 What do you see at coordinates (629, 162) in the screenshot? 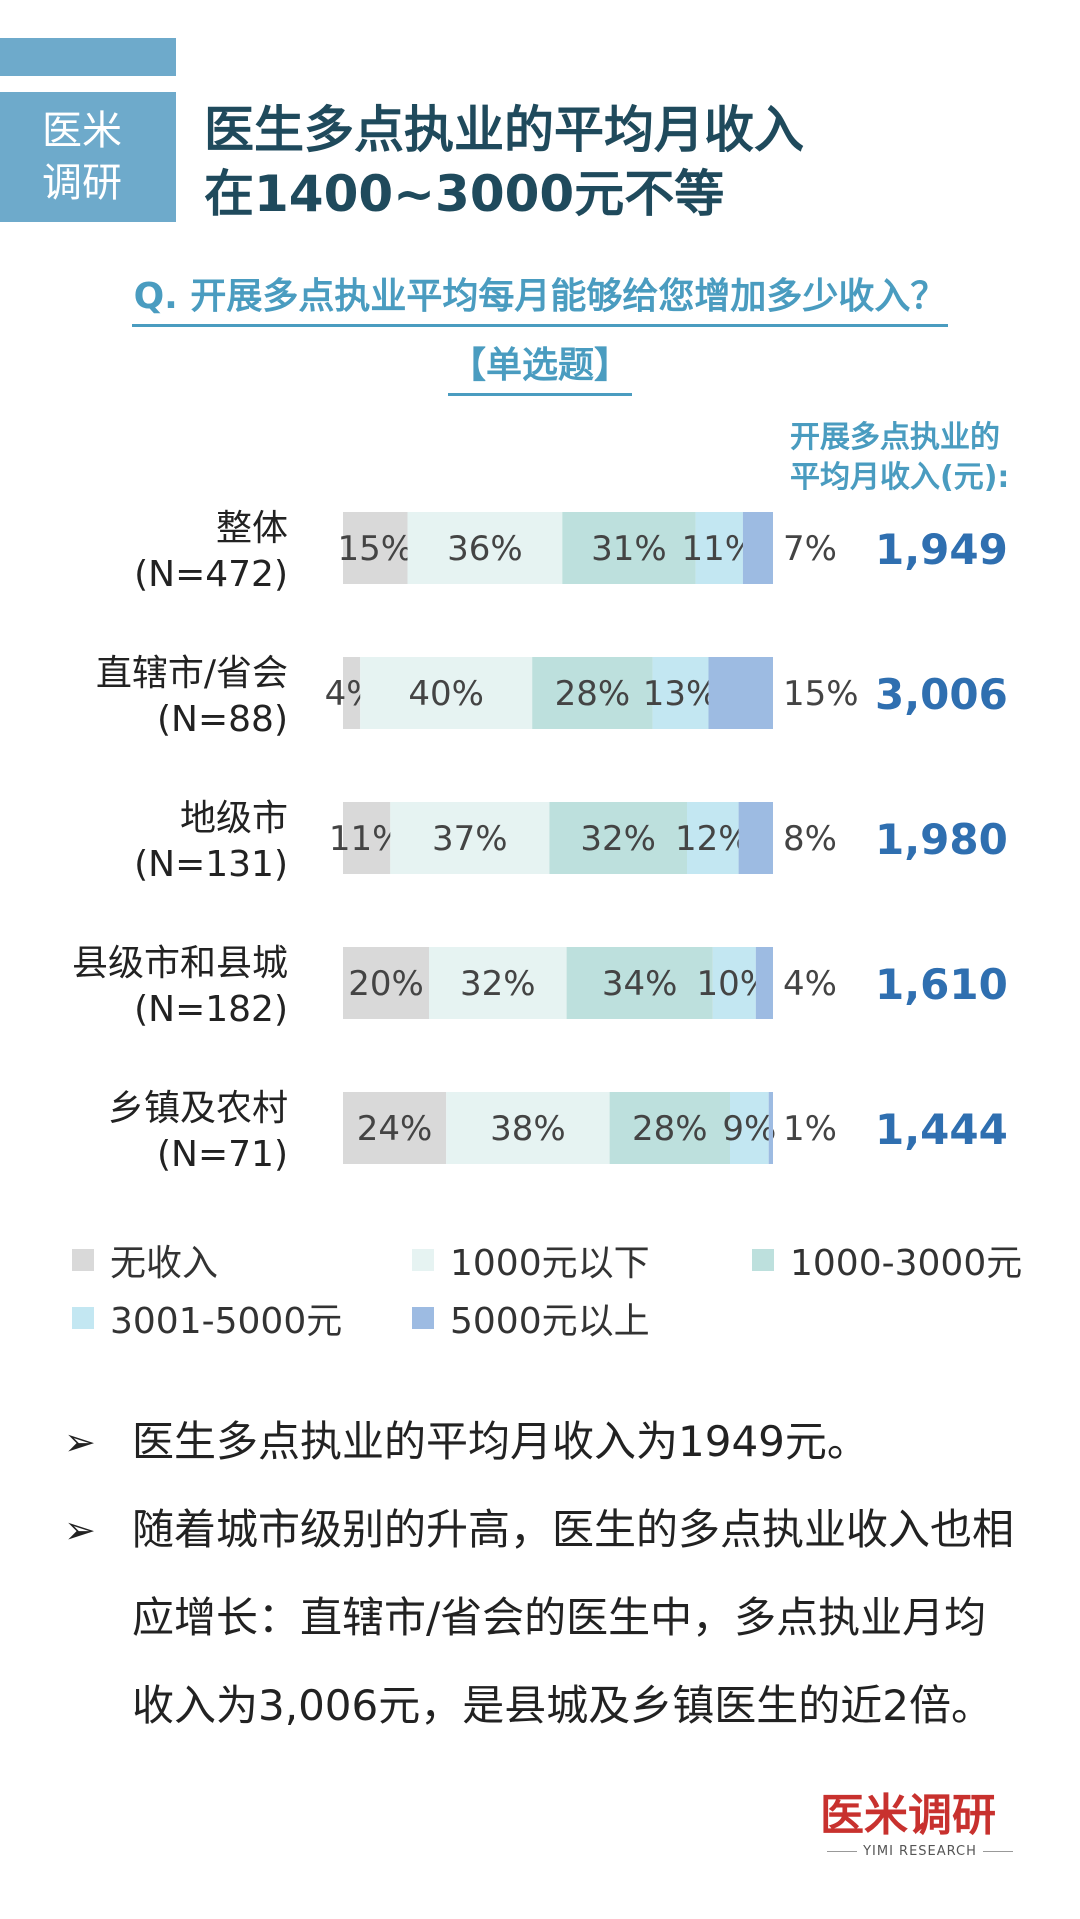
I see `page-title: 医生多点执业的平均月收入 在1400~3000元不等` at bounding box center [629, 162].